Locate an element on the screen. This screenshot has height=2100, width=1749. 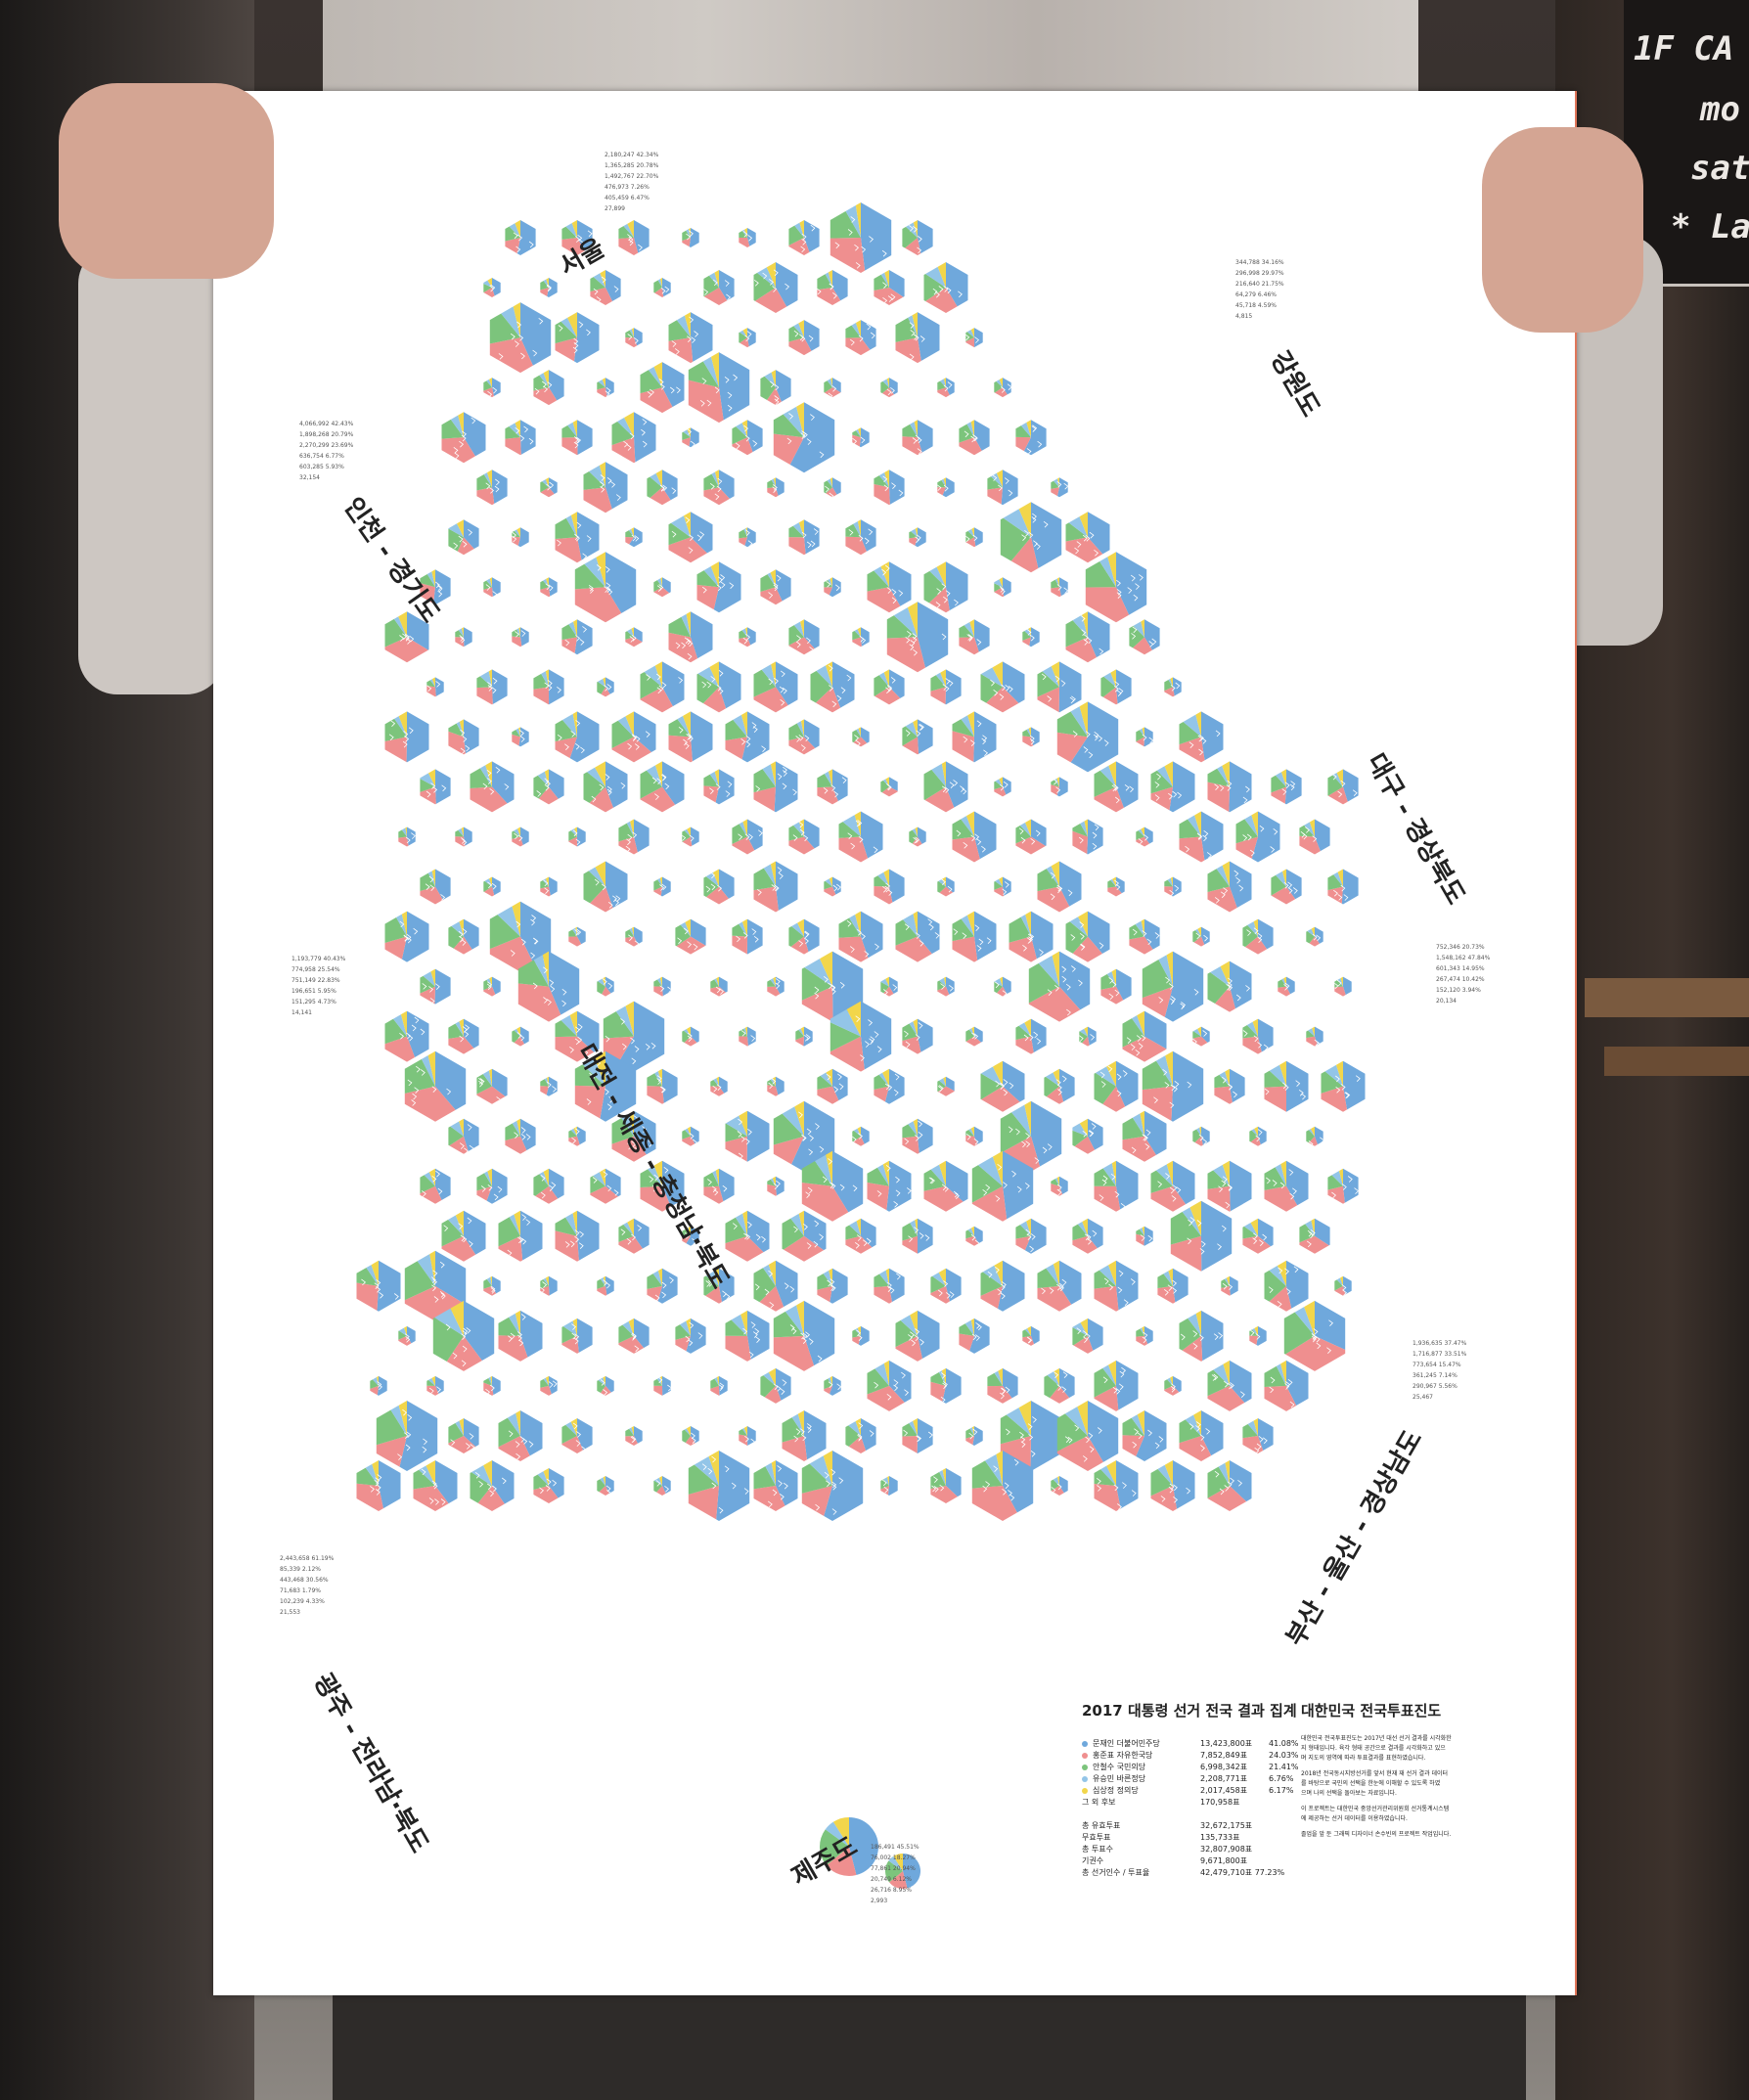
legend-row: 443,468 30.56% is located at coordinates (305, 1580).